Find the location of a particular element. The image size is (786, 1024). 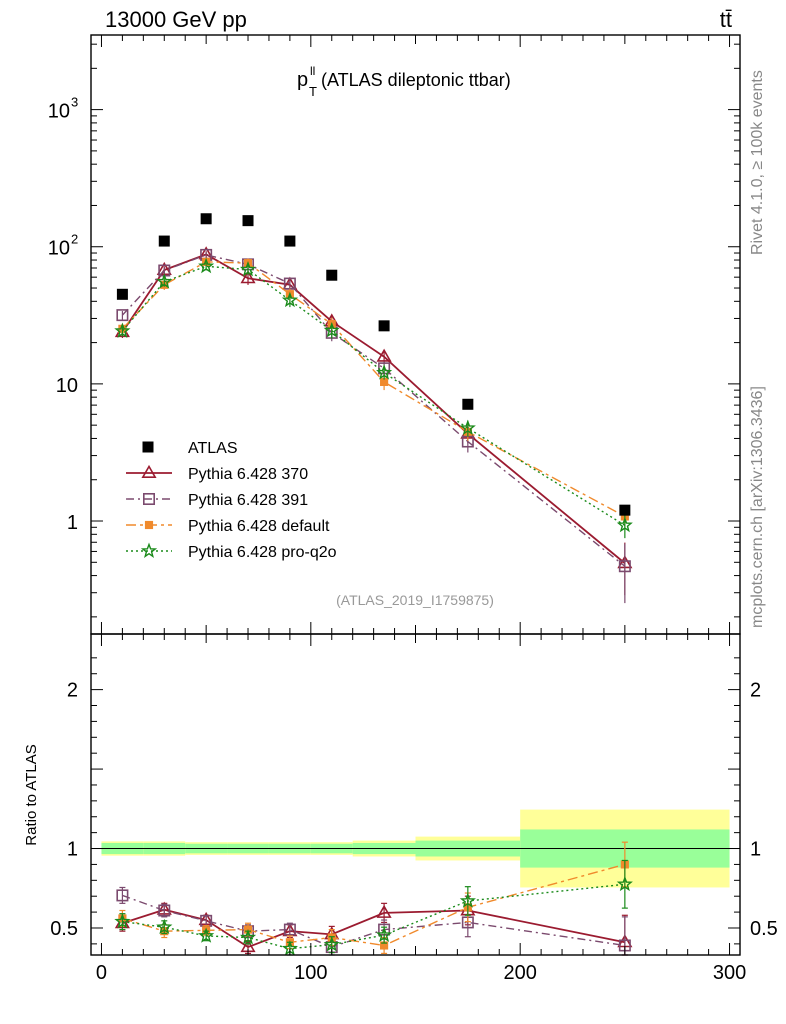

y-tick-exponent: 2 is located at coordinates (74, 239).